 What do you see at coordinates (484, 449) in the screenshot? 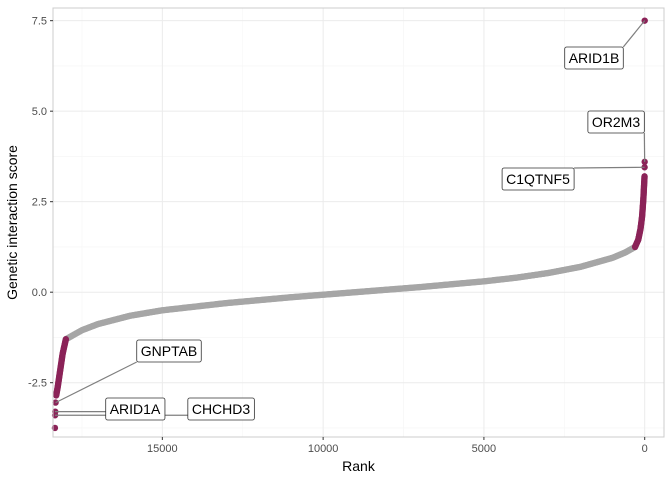
I see `x-tick-label: 5000` at bounding box center [484, 449].